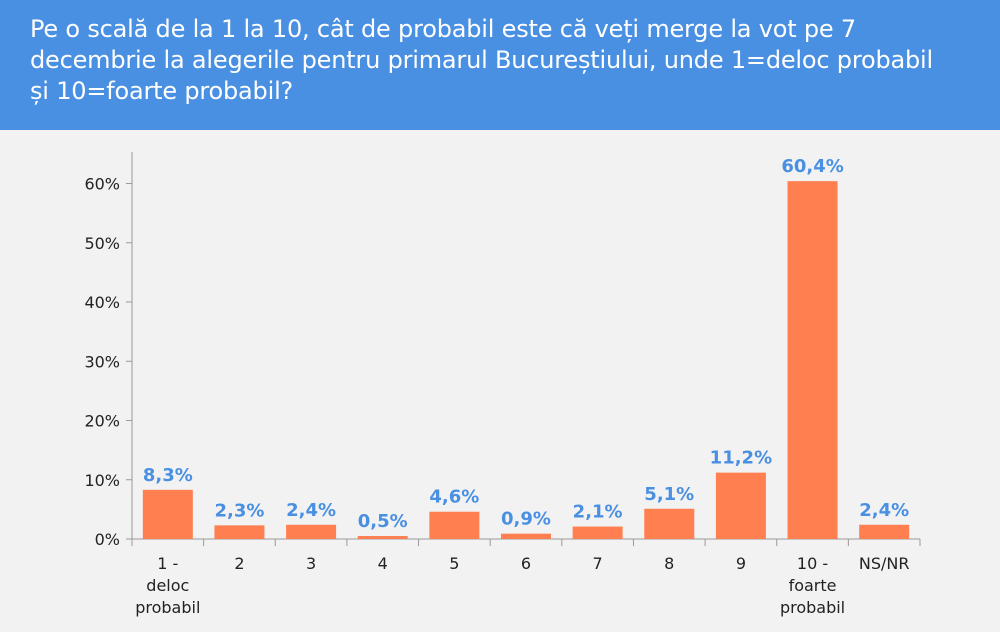  I want to click on y-tick-label: 30%, so click(102, 361).